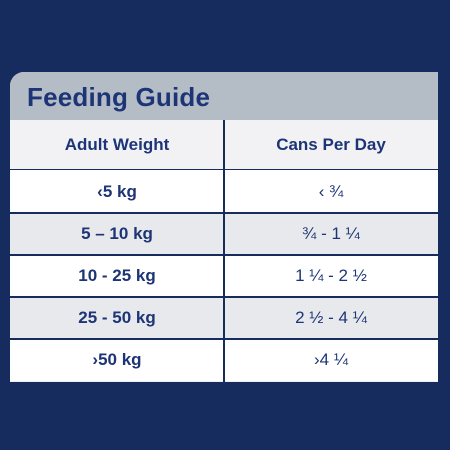 The height and width of the screenshot is (450, 450). Describe the element at coordinates (331, 276) in the screenshot. I see `cans-cell: 1 ¼ - 2 ½` at that location.